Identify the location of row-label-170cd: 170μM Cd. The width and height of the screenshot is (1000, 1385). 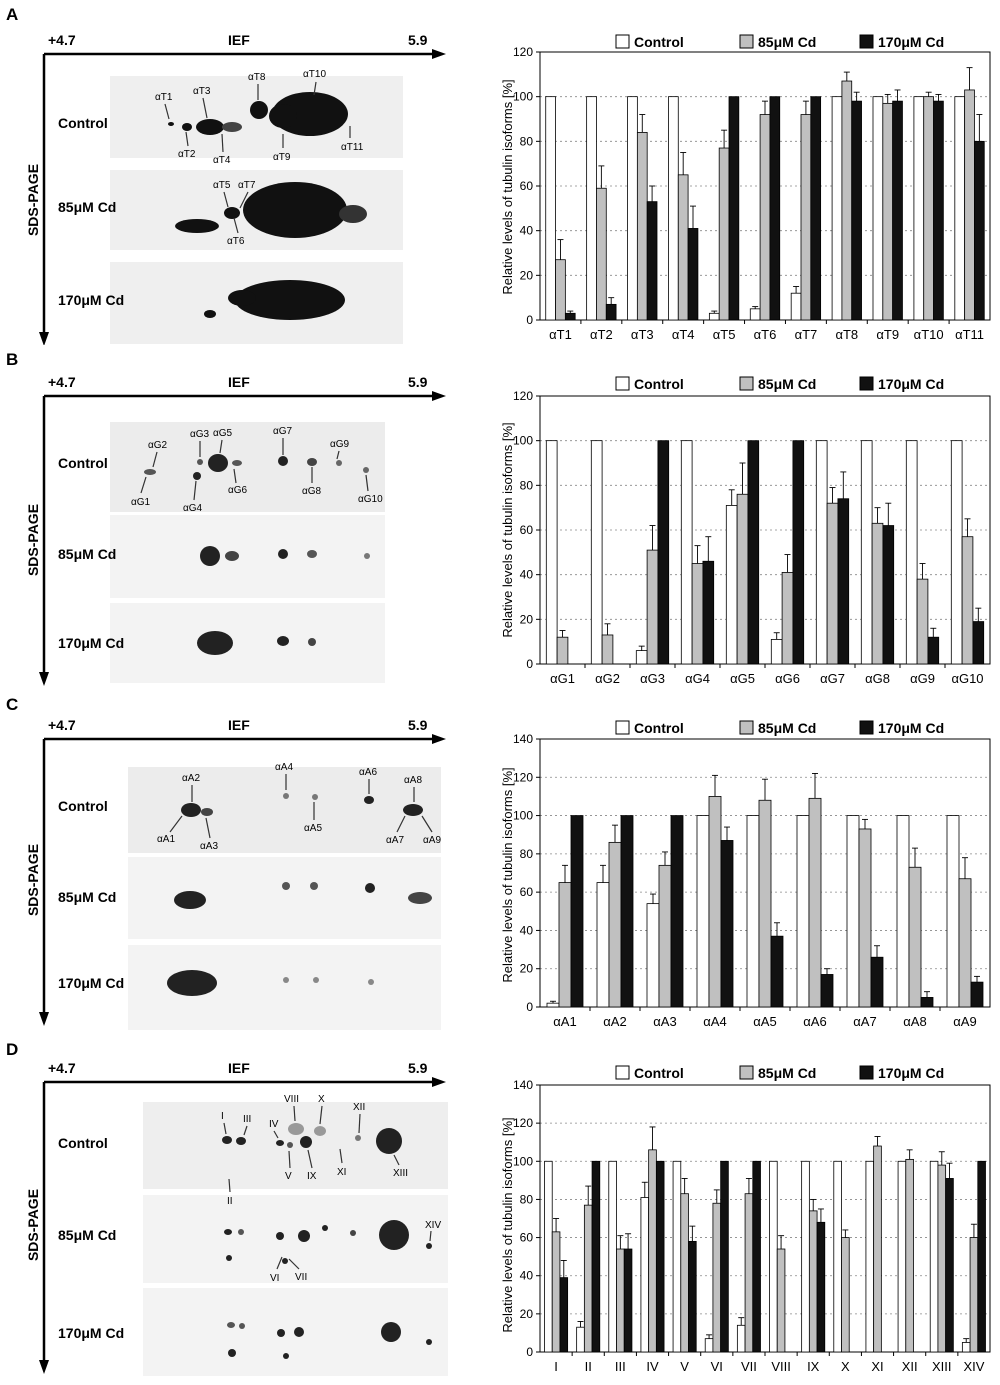
(91, 1333).